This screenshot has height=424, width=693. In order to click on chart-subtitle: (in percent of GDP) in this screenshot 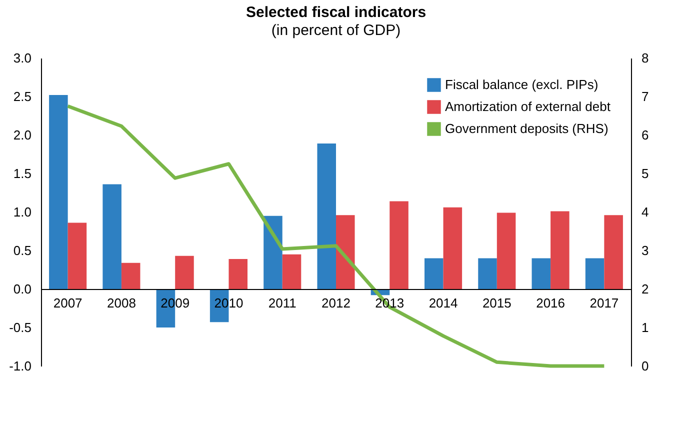, I will do `click(336, 30)`.